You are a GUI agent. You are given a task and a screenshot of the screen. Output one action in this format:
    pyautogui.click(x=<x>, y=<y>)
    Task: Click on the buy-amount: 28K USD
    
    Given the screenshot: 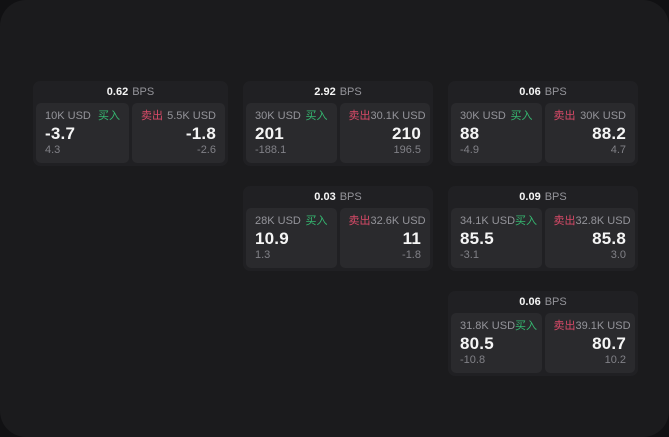 What is the action you would take?
    pyautogui.click(x=278, y=221)
    